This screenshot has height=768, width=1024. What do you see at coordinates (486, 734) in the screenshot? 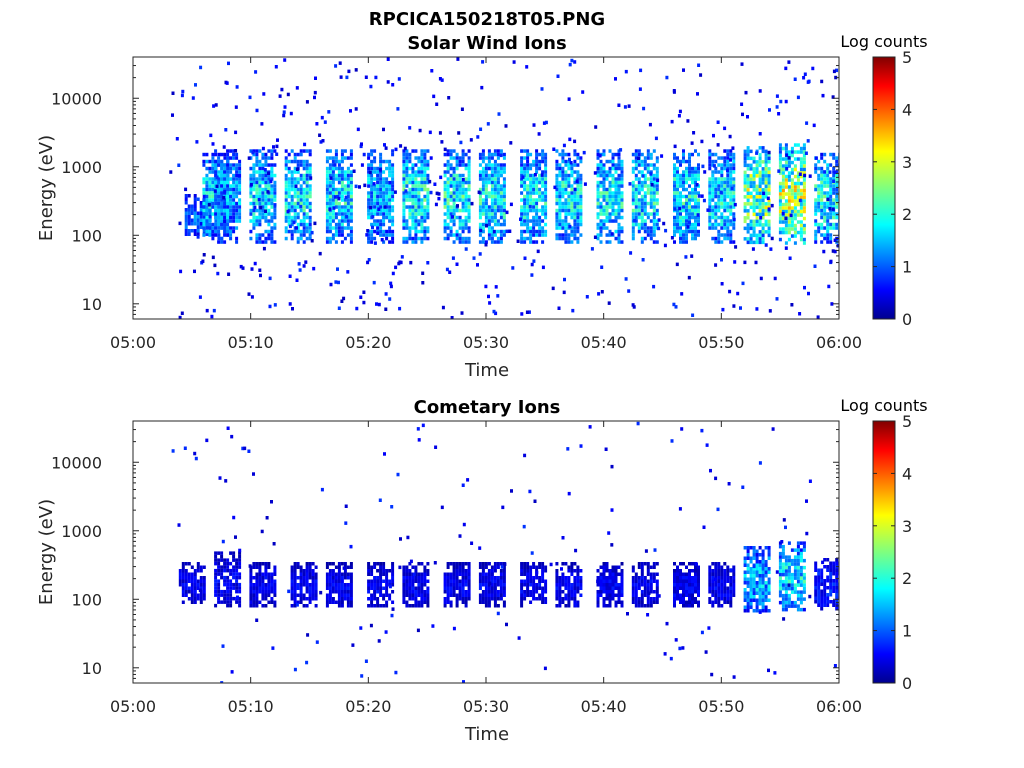
I see `cometary-xlabel: Time` at bounding box center [486, 734].